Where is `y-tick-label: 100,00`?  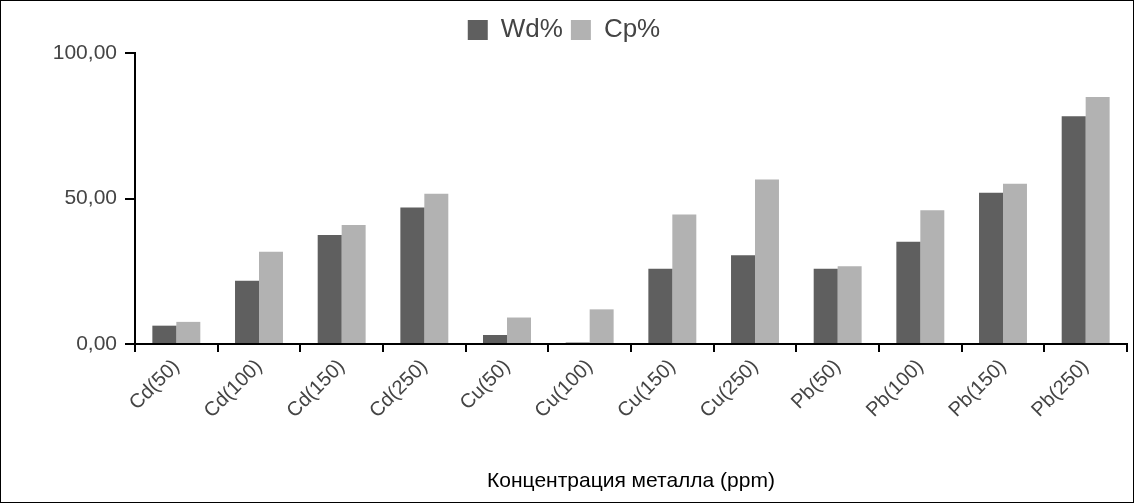
y-tick-label: 100,00 is located at coordinates (84, 51).